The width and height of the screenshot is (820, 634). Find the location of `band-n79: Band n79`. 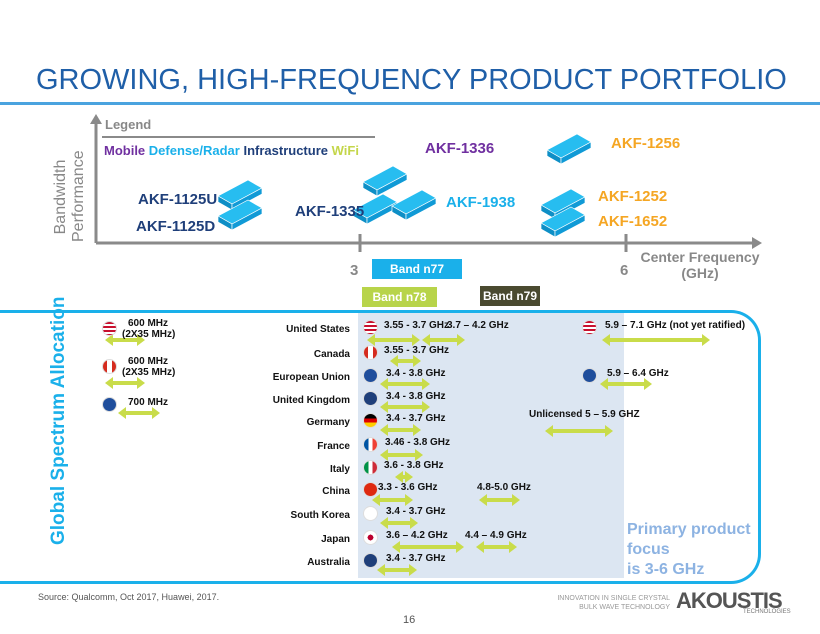

band-n79: Band n79 is located at coordinates (510, 296).